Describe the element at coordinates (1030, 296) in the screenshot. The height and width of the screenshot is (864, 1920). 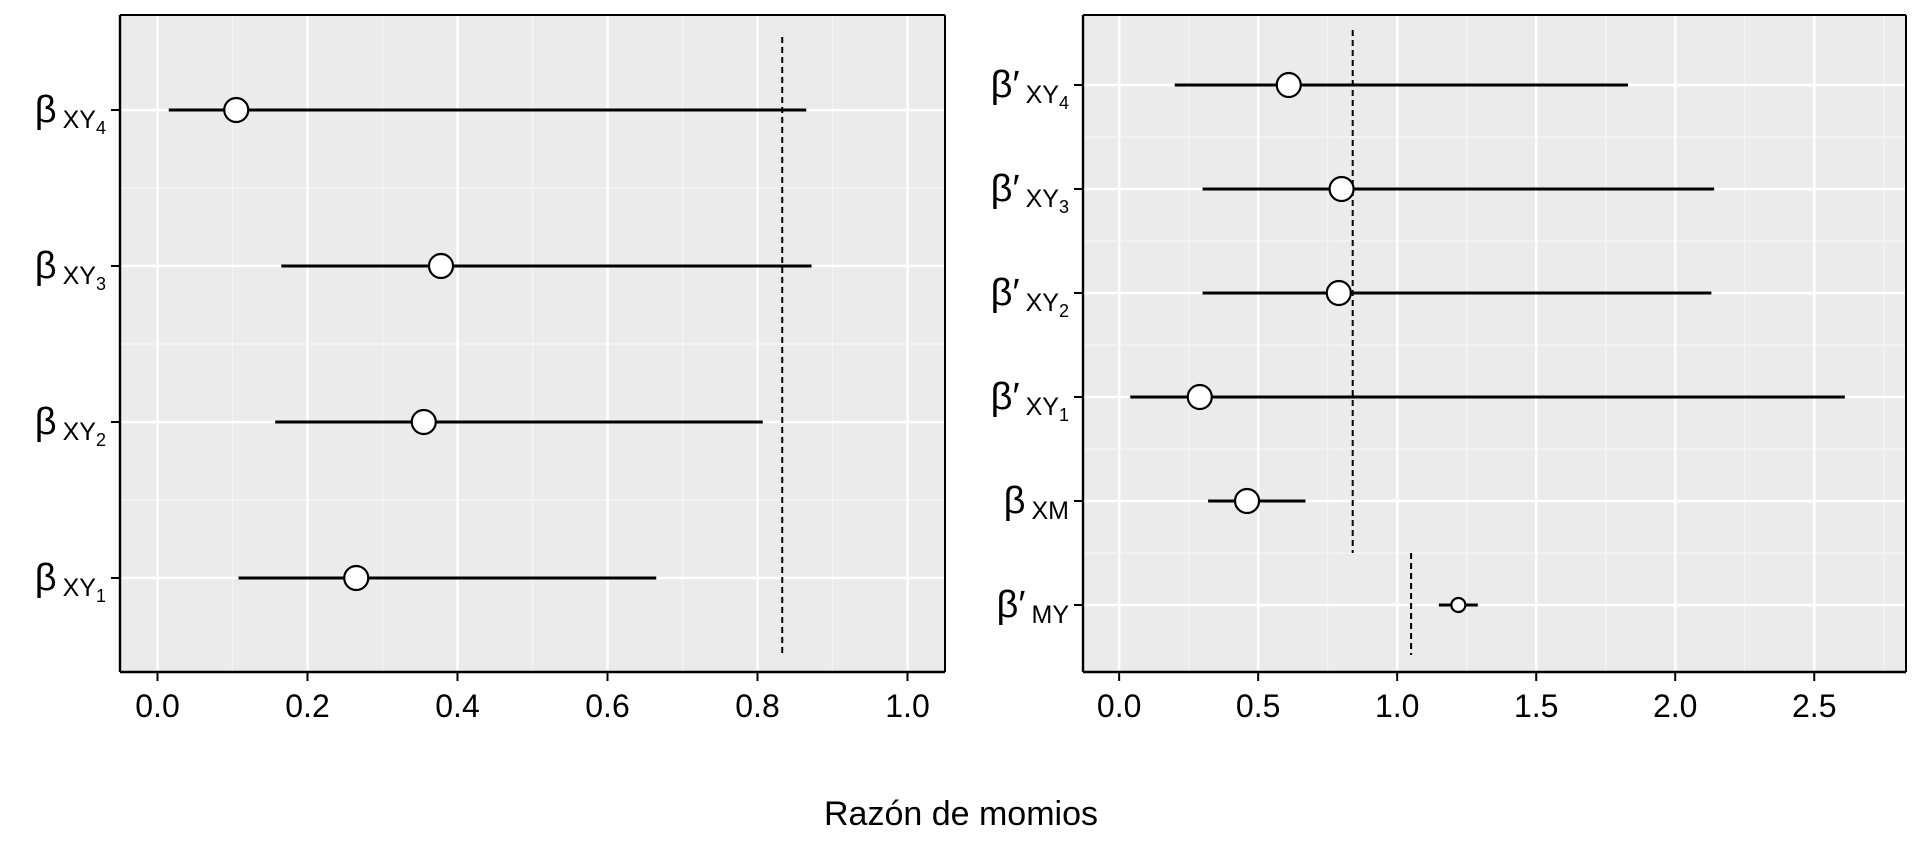
I see `y-tick-label: β′ XY2` at that location.